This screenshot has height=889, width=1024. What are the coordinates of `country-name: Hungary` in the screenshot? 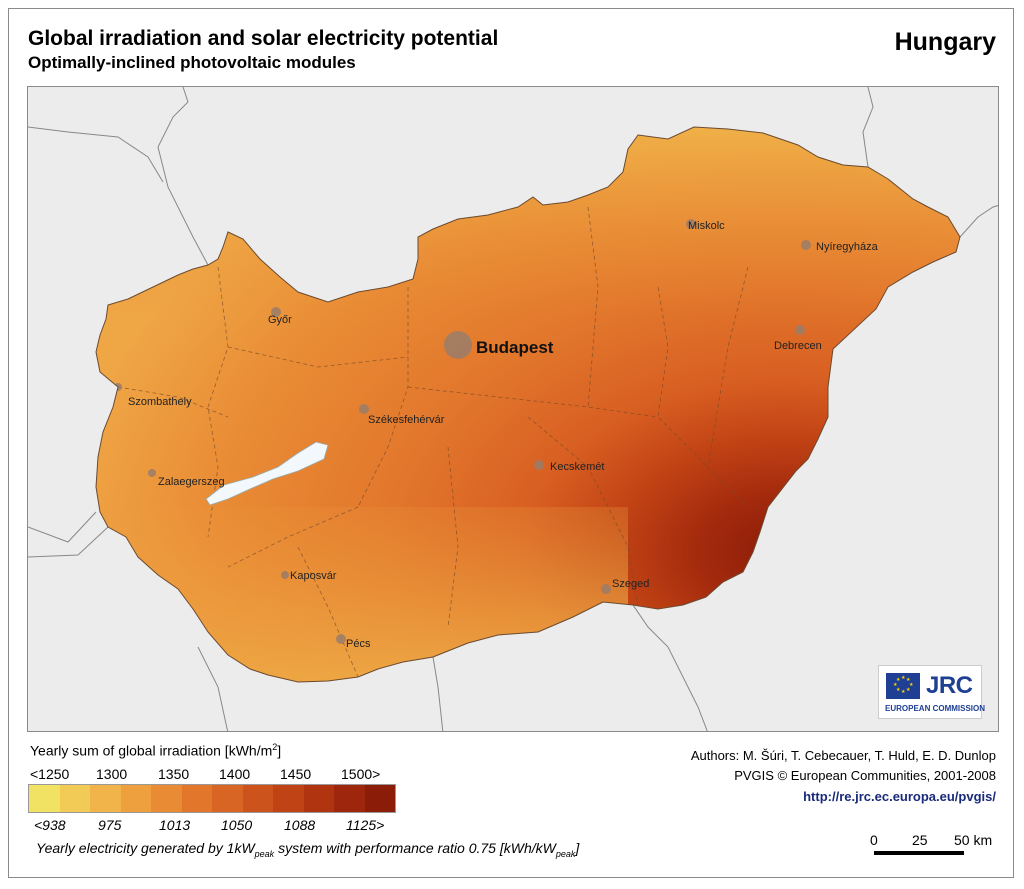 It's located at (945, 42).